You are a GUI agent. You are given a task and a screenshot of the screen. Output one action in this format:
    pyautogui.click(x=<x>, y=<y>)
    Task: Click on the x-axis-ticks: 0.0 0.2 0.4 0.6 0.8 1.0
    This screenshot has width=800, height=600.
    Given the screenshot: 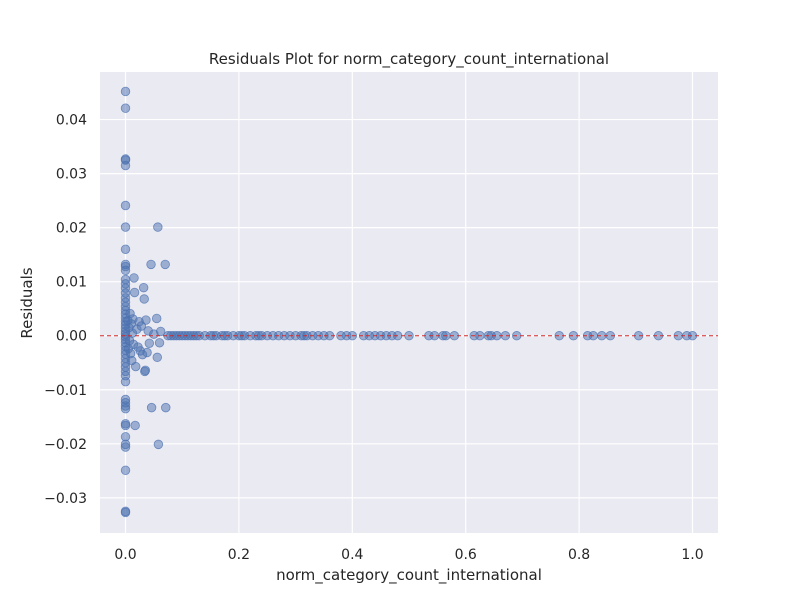 What is the action you would take?
    pyautogui.click(x=408, y=555)
    